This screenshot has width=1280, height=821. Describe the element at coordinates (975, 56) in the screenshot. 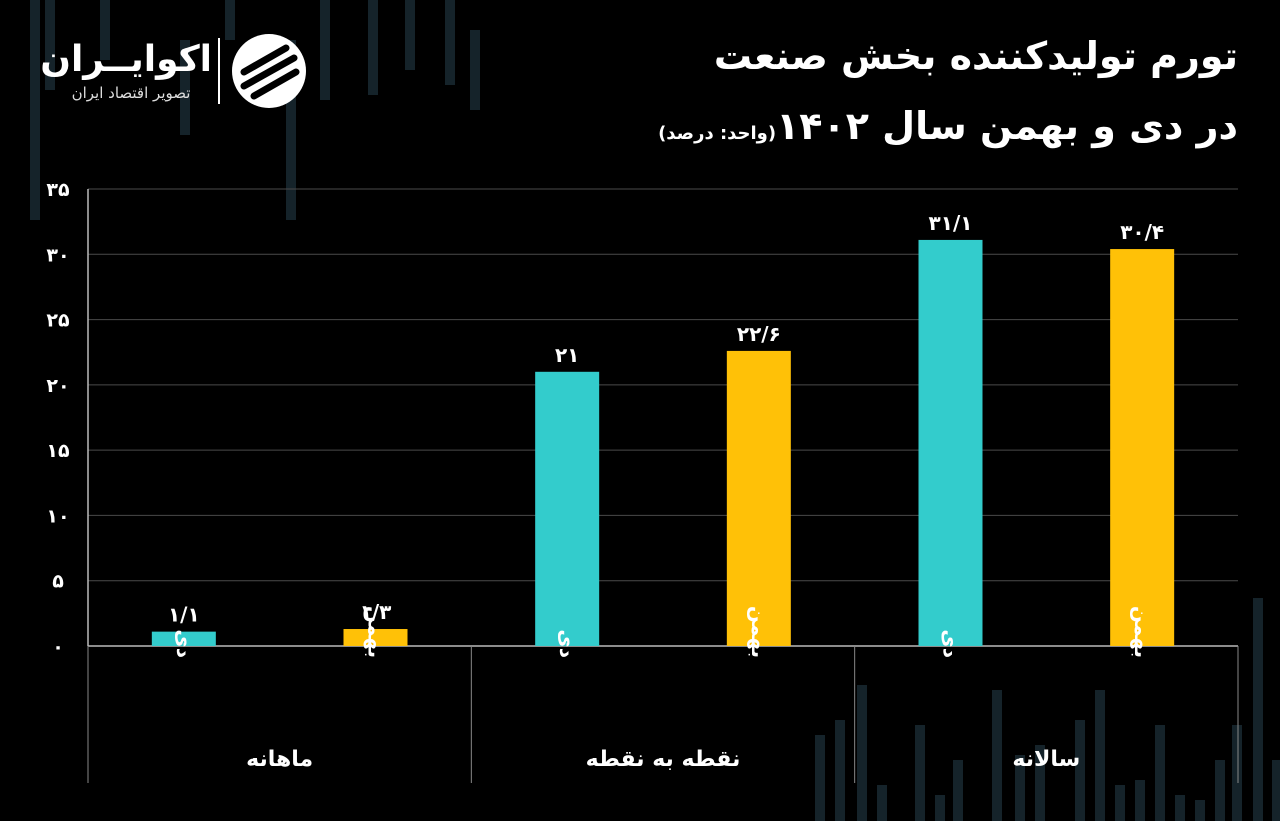

I see `title-line-1: تورم تولیدکننده بخش صنعت` at that location.